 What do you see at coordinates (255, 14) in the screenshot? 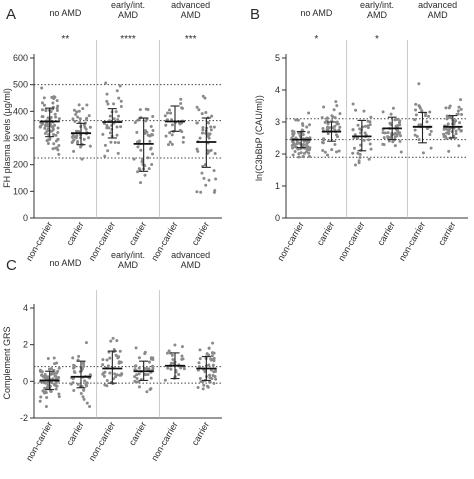
I see `panel-letter-b: B` at bounding box center [255, 14].